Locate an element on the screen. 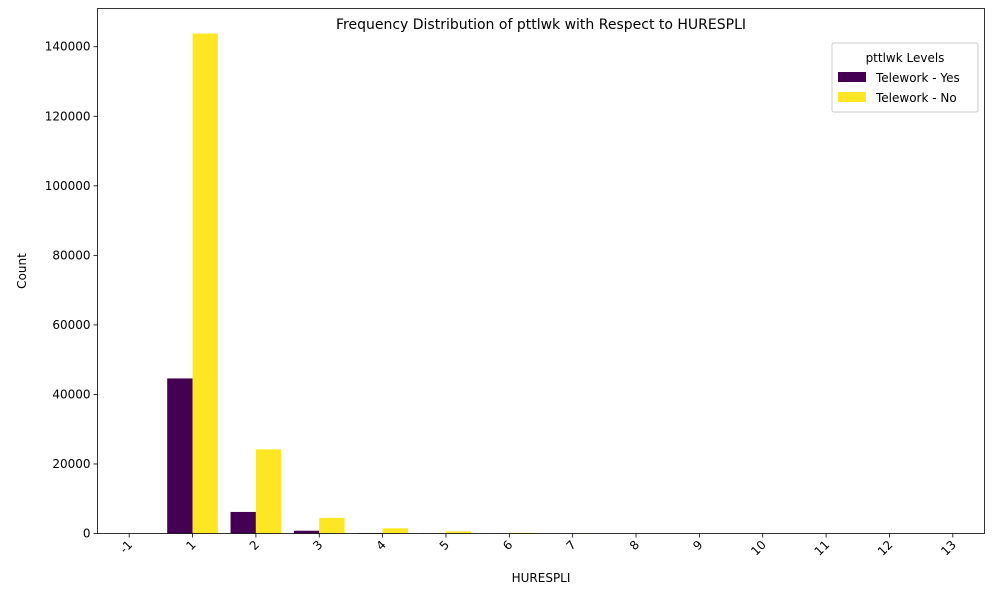  x-tick-label: 12 is located at coordinates (885, 548).